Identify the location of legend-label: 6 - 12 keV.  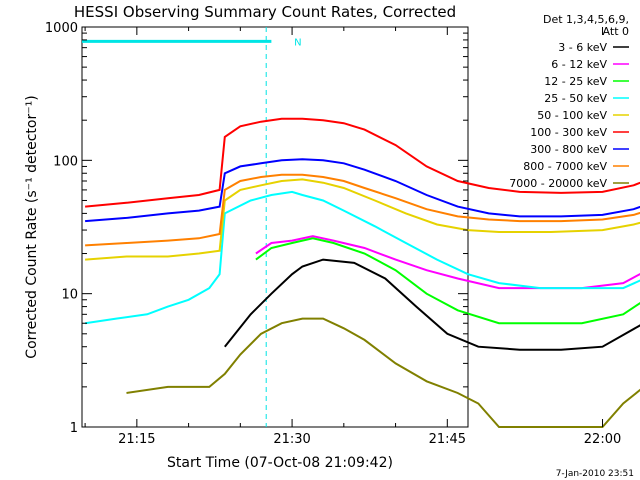
(579, 64).